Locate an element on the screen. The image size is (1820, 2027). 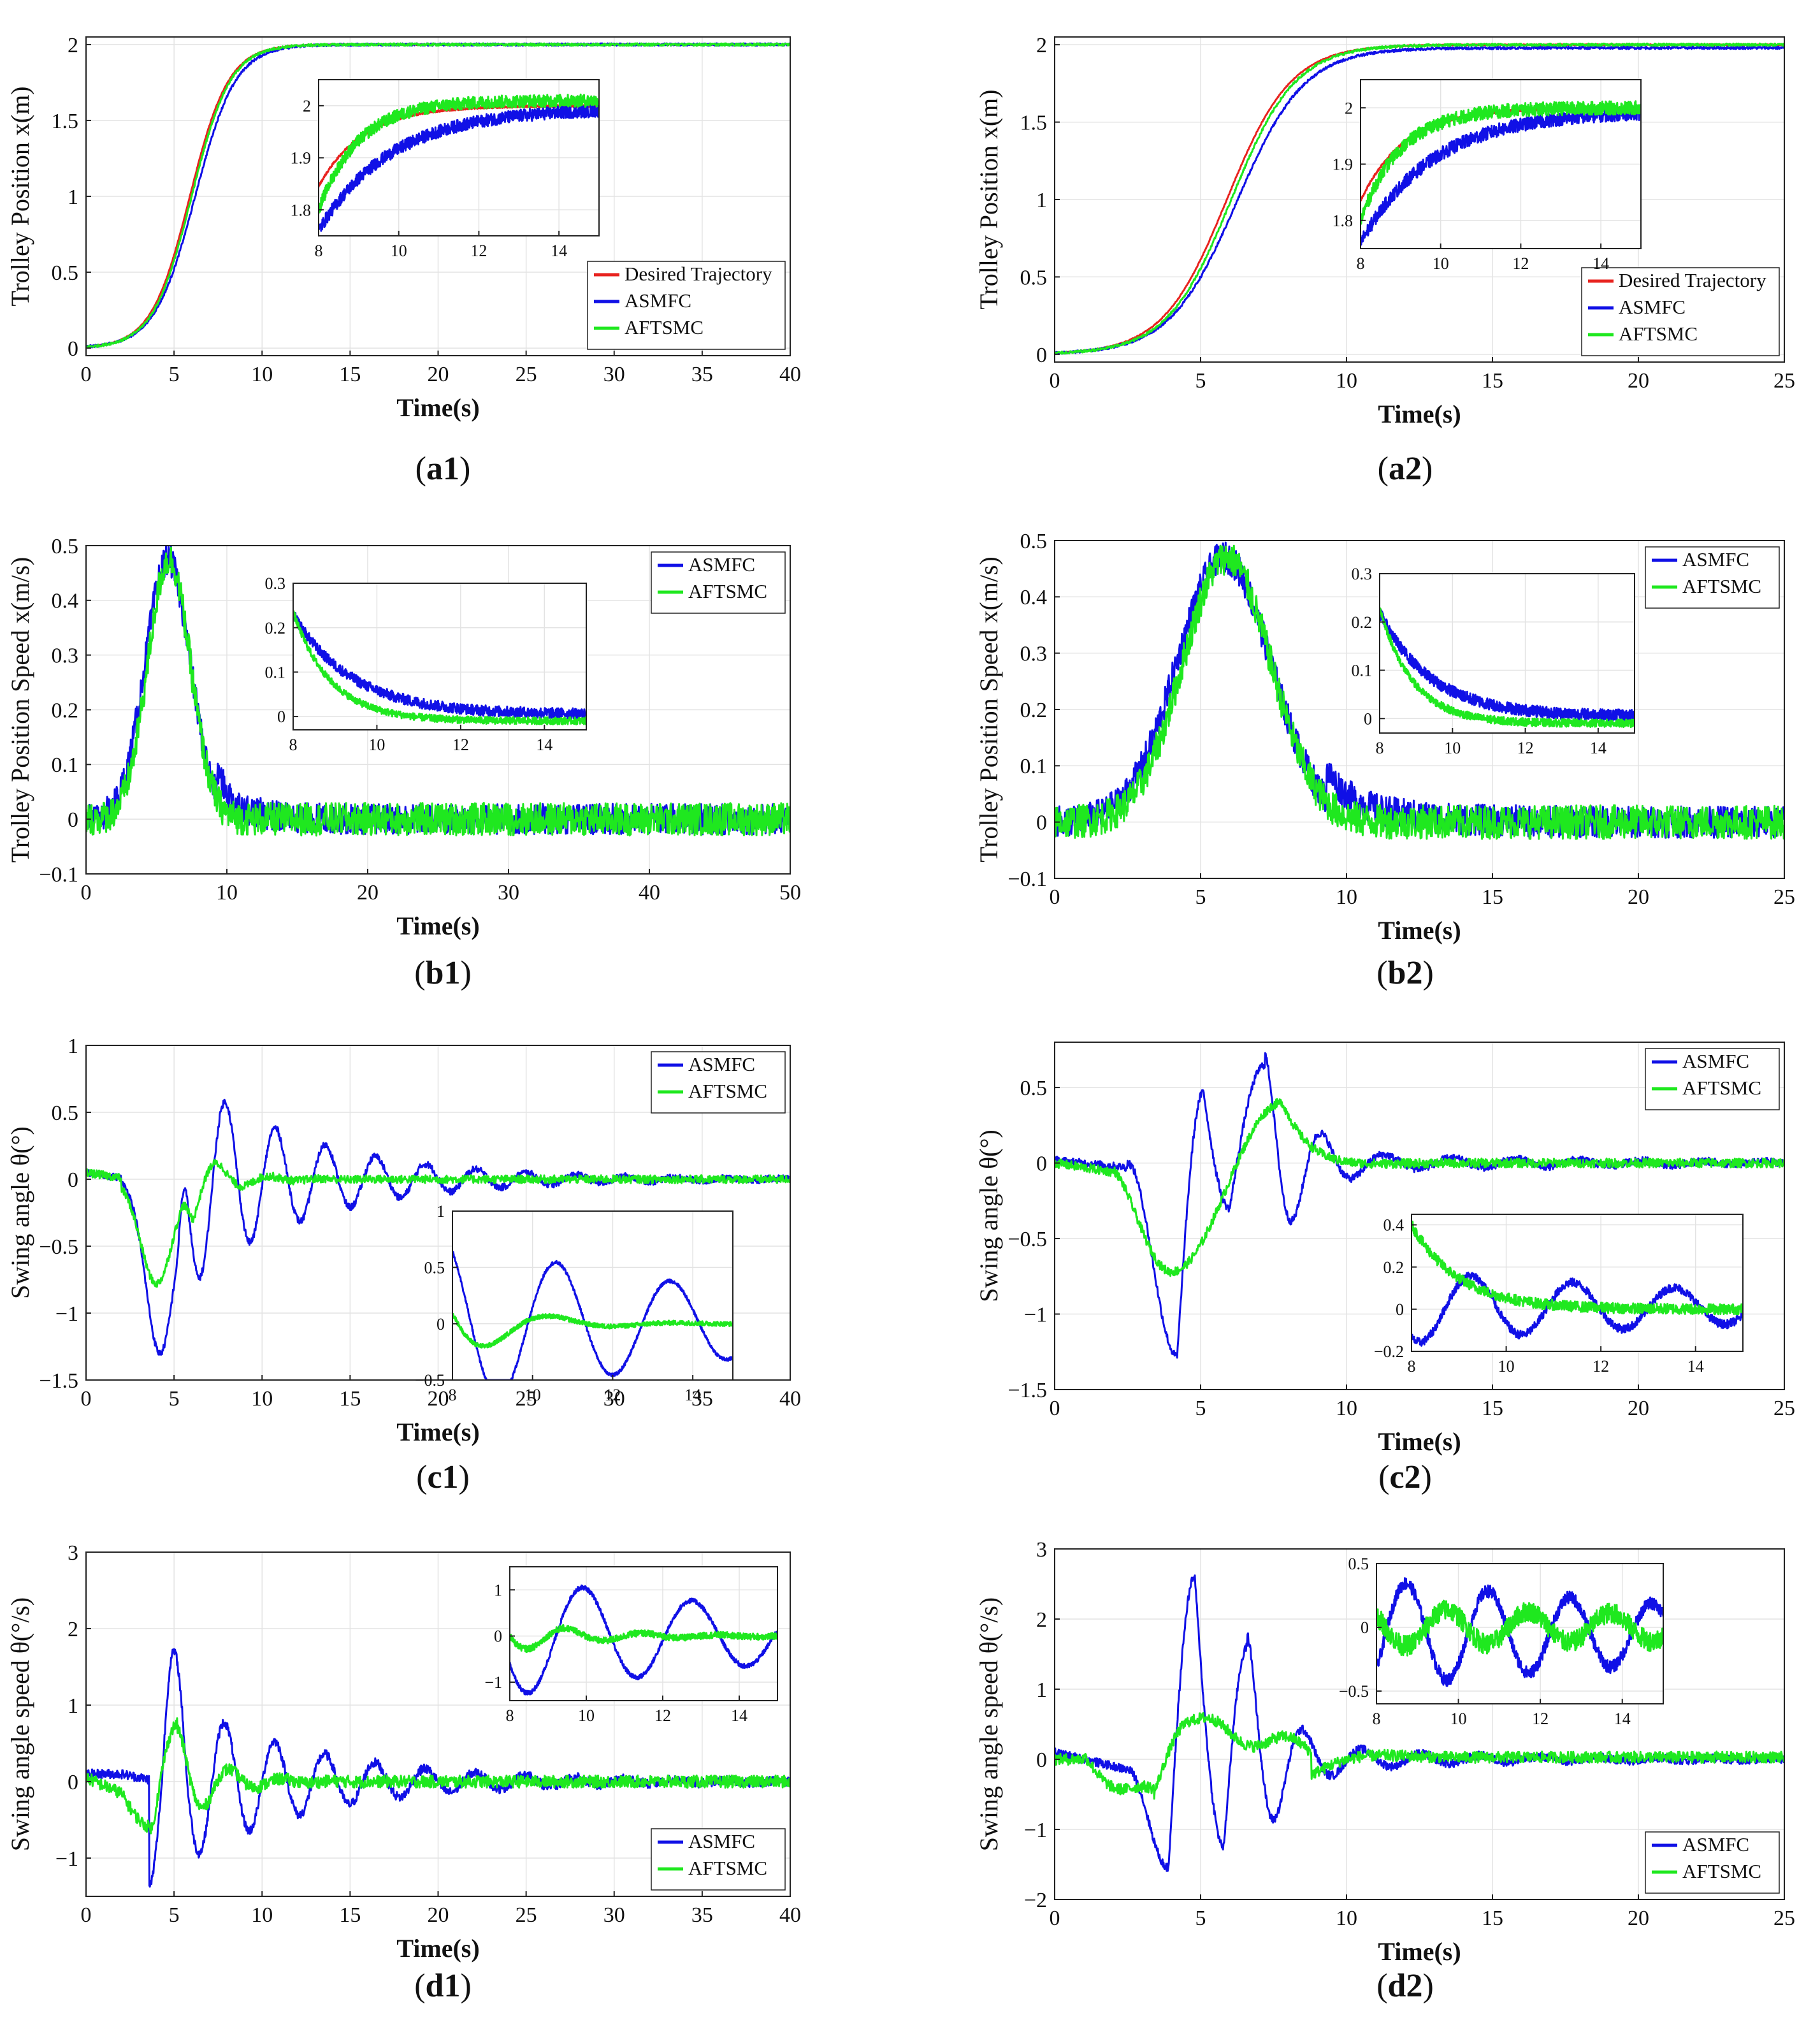
chart-d1-legend-box is located at coordinates (718, 1859).